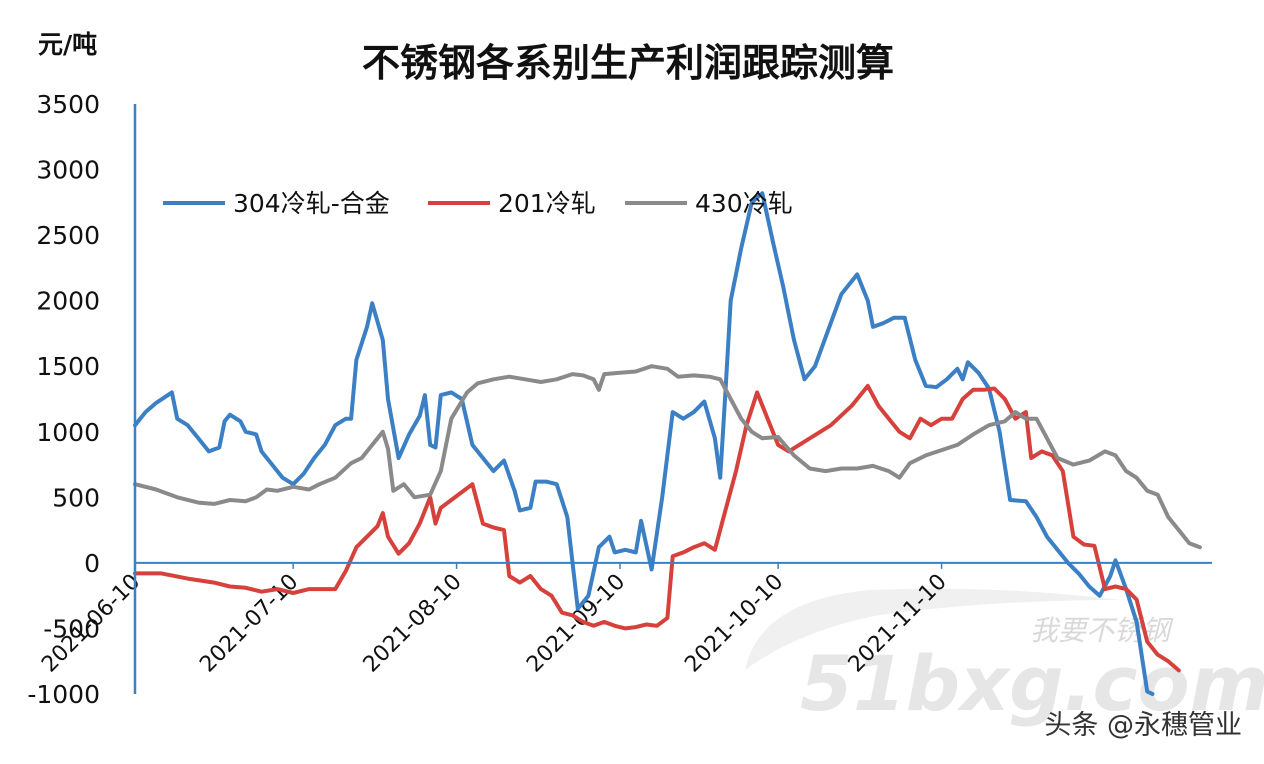 This screenshot has height=764, width=1264. What do you see at coordinates (413, 623) in the screenshot?
I see `x-tick-label: 2021-08-10` at bounding box center [413, 623].